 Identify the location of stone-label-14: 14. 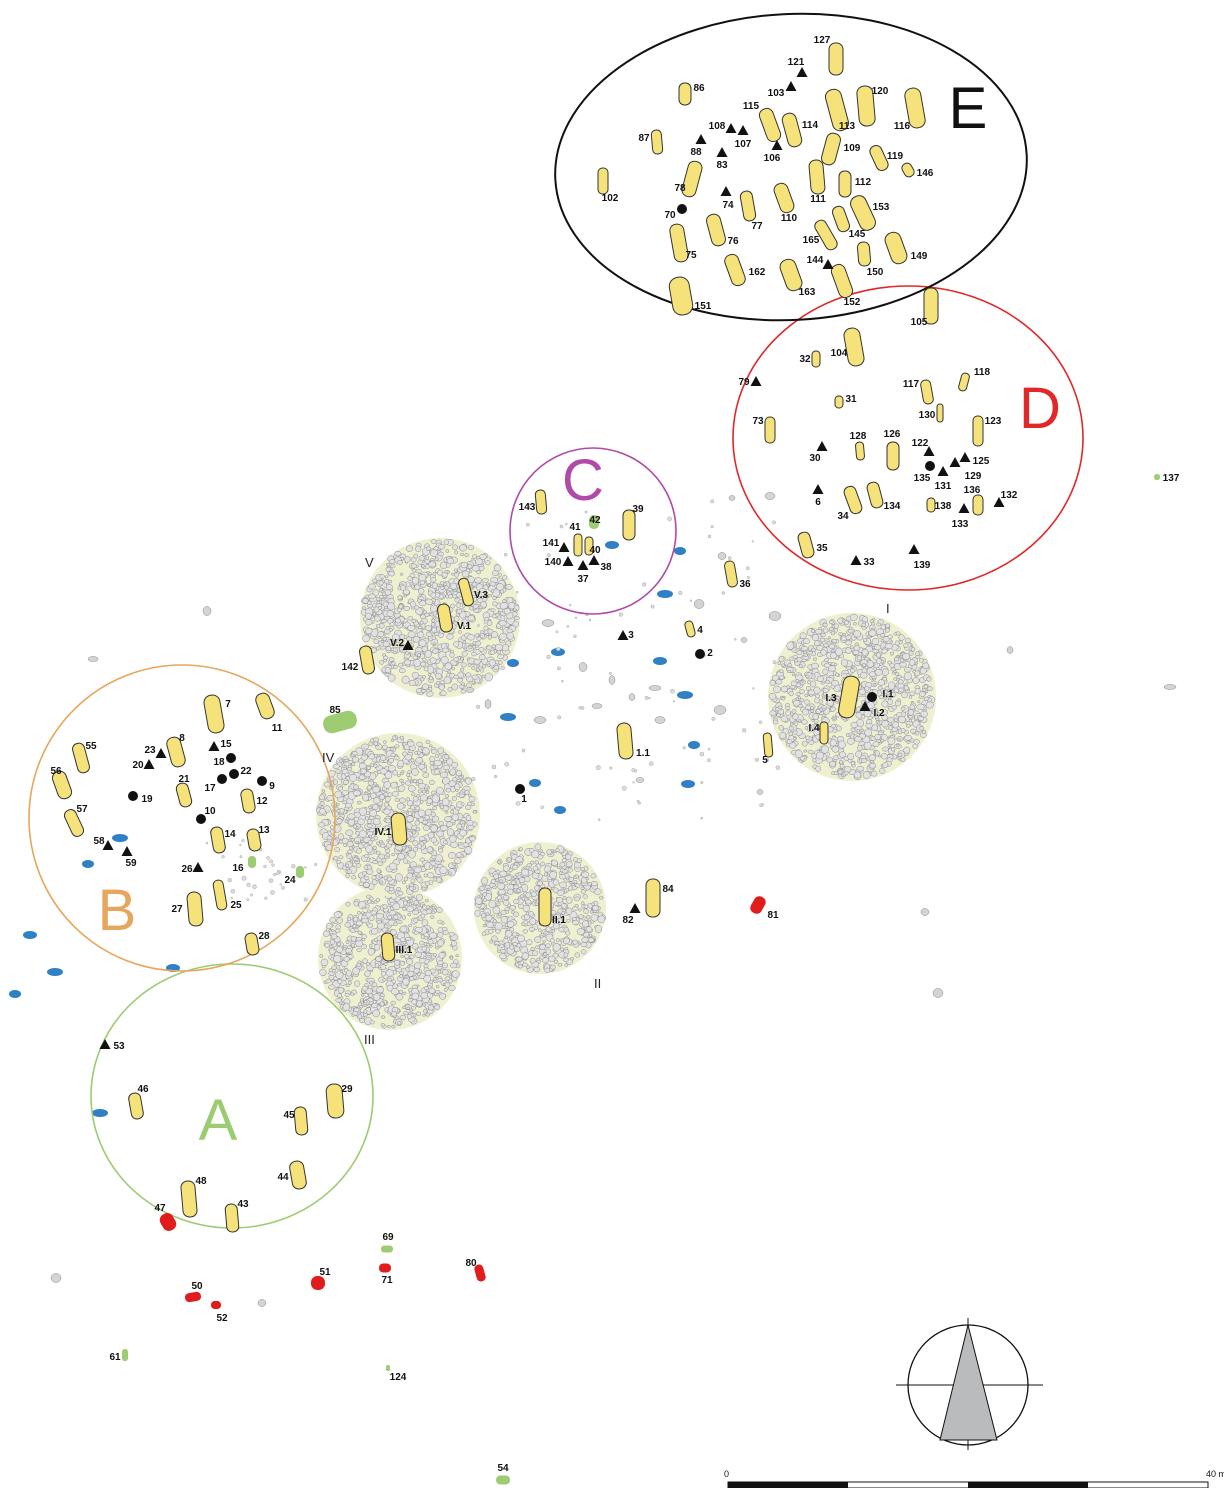
(230, 834).